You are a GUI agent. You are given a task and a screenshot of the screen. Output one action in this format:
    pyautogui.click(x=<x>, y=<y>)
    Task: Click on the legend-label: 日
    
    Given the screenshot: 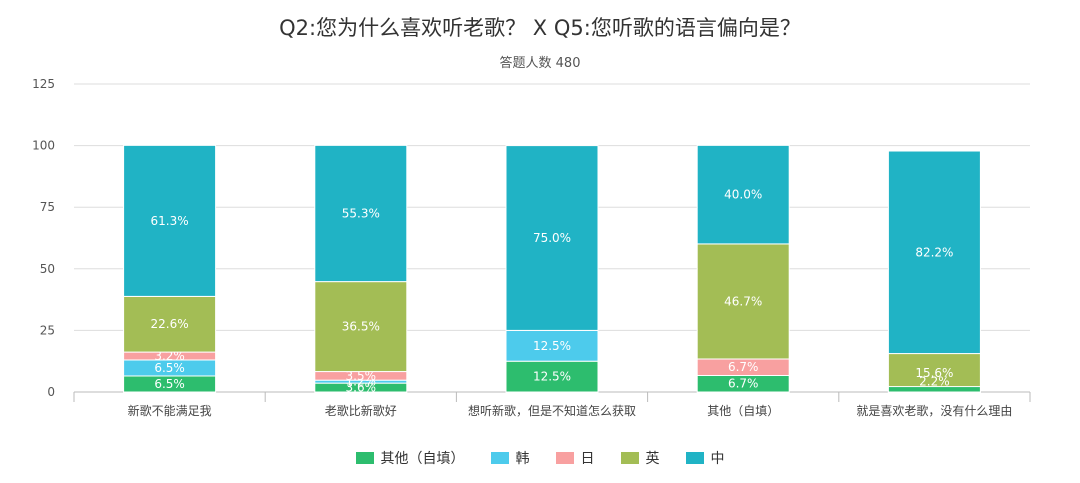 What is the action you would take?
    pyautogui.click(x=587, y=459)
    